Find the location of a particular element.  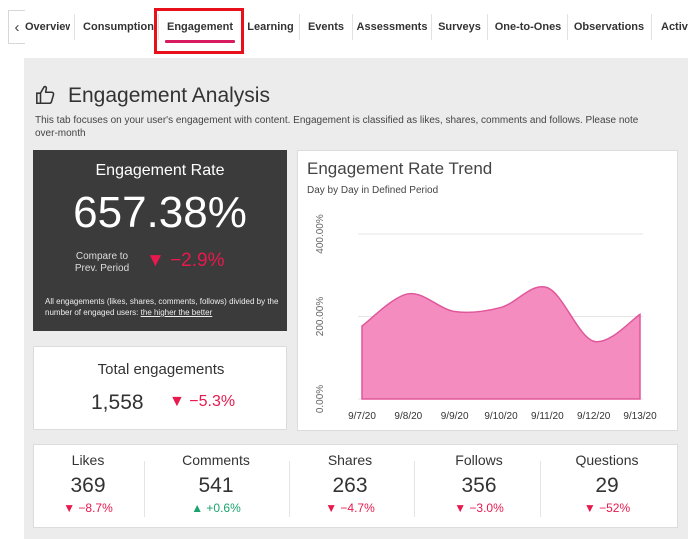

tab-highlight-box is located at coordinates (199, 31).